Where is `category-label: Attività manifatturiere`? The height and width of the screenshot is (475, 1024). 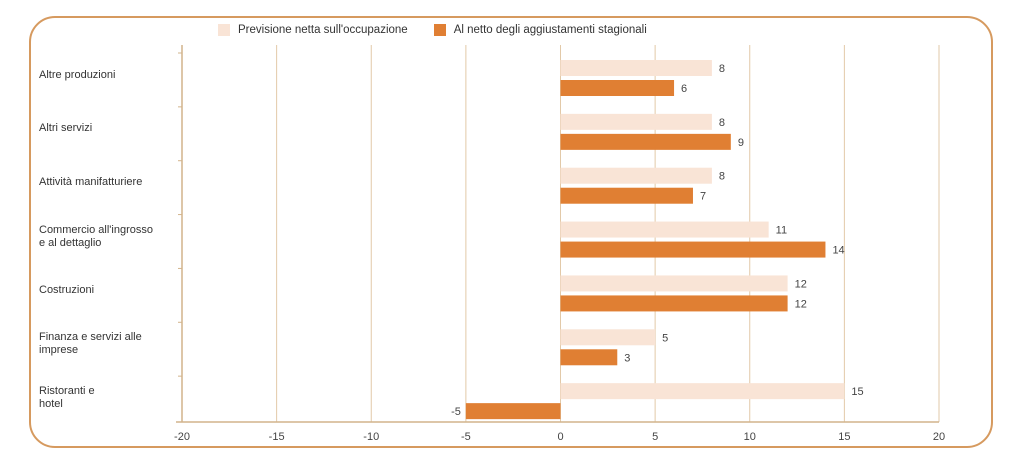 category-label: Attività manifatturiere is located at coordinates (106, 182).